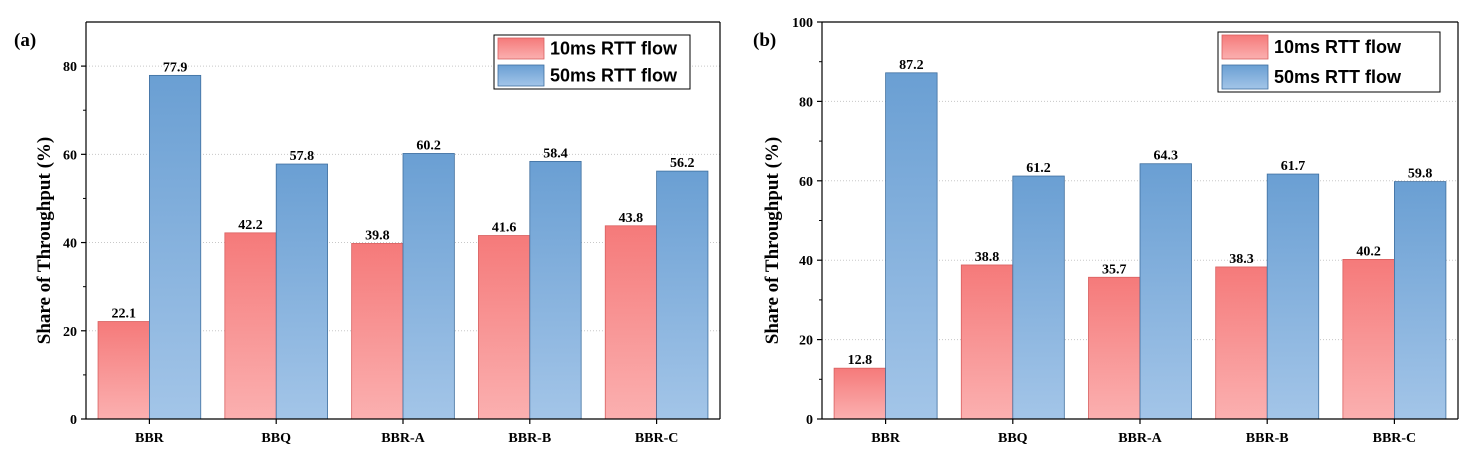  What do you see at coordinates (123, 314) in the screenshot?
I see `data-label: 22.1` at bounding box center [123, 314].